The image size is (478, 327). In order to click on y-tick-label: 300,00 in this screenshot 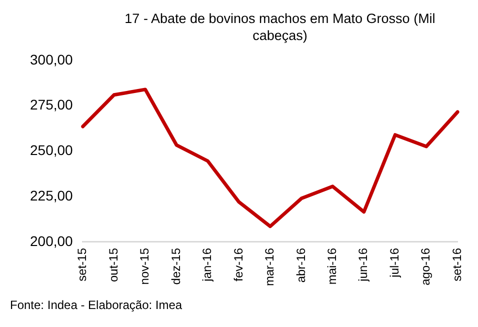, I will do `click(52, 59)`.